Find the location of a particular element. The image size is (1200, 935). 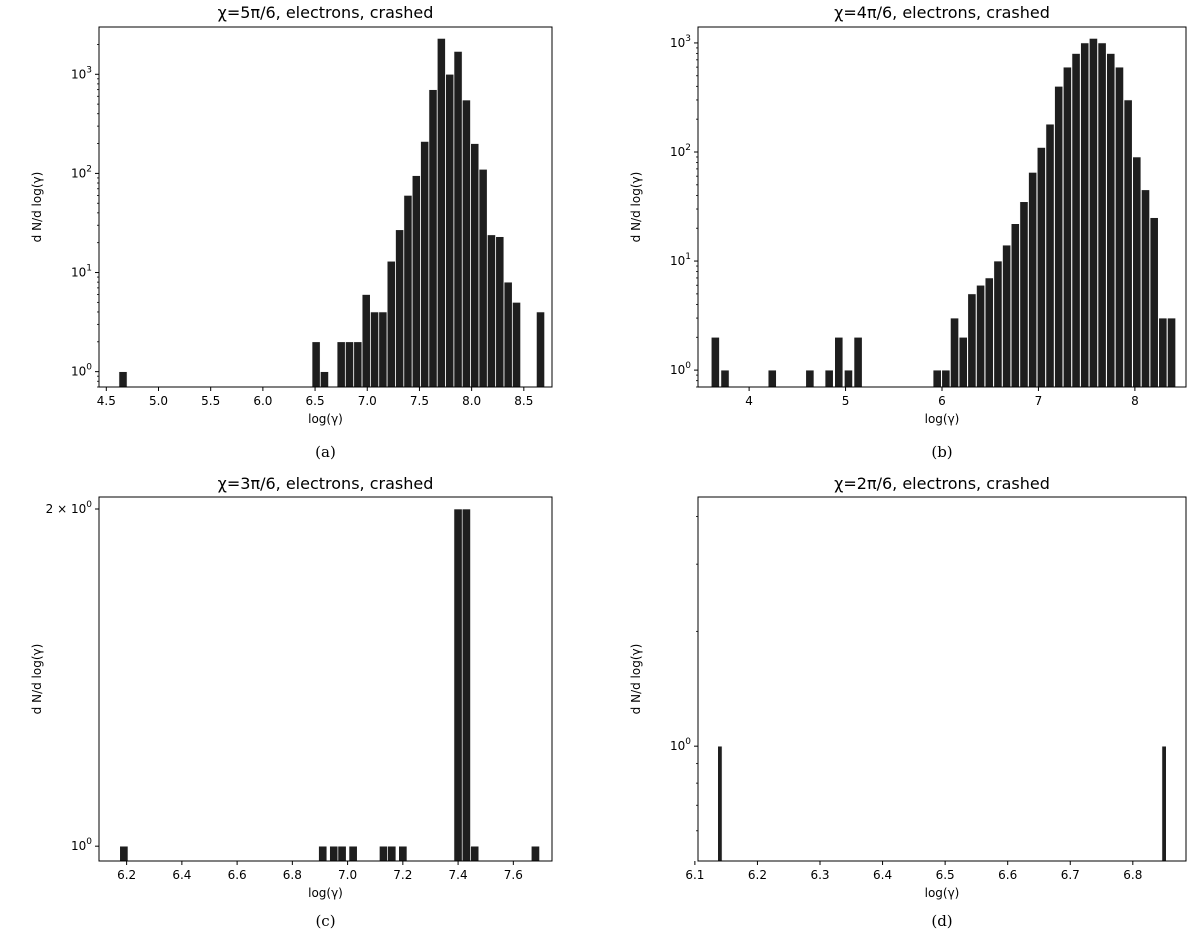

x-tick-label: 7.5 is located at coordinates (419, 401).